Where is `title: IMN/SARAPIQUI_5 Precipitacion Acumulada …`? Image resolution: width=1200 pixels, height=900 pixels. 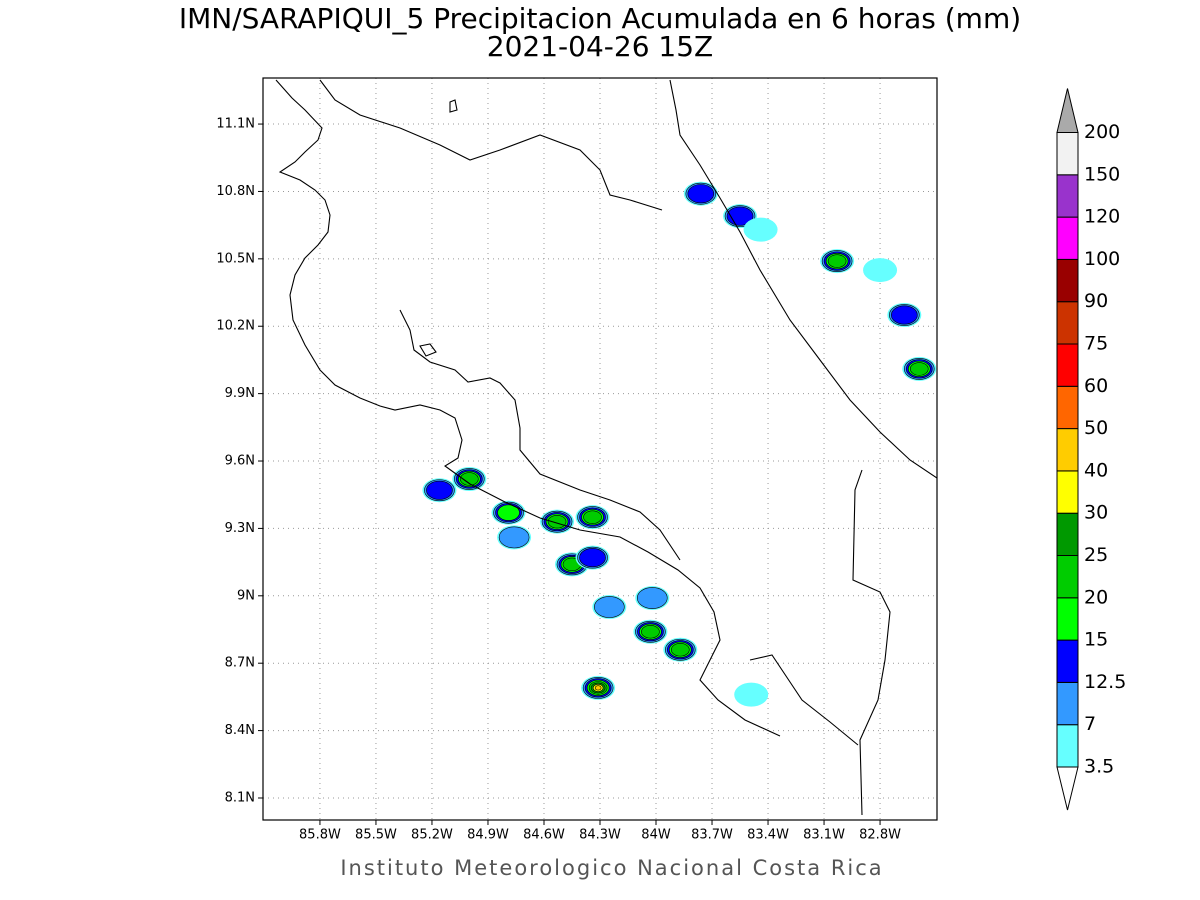
title: IMN/SARAPIQUI_5 Precipitacion Acumulada … is located at coordinates (600, 18).